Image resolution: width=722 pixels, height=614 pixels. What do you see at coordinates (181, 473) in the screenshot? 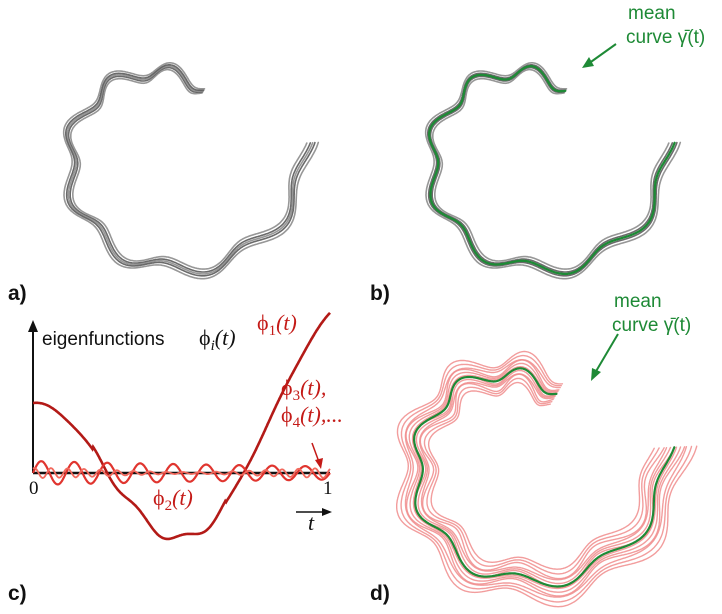
I see `phi3-curve` at bounding box center [181, 473].